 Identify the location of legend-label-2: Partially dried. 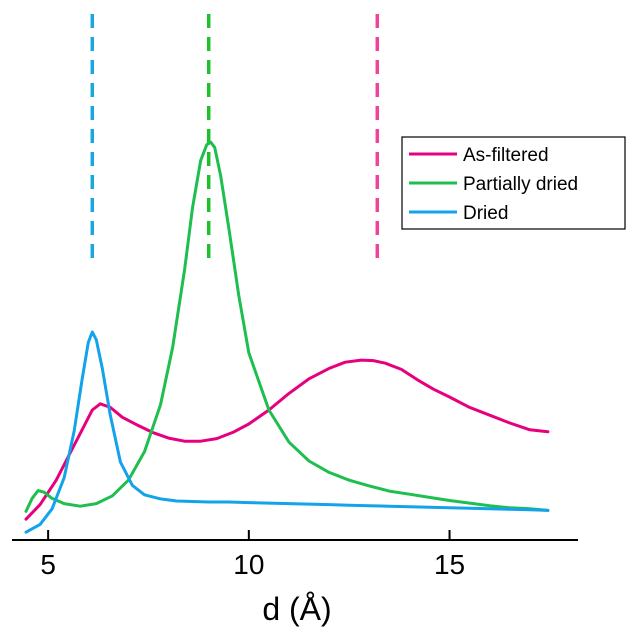
(520, 184).